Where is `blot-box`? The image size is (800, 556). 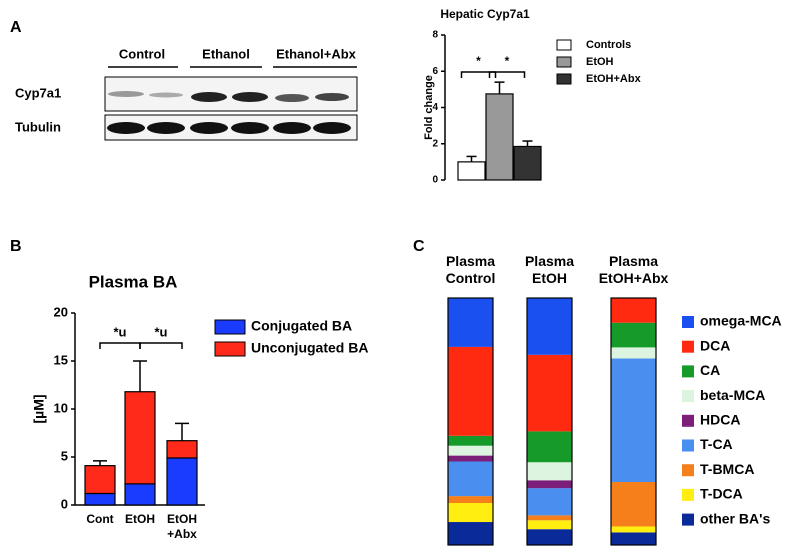 blot-box is located at coordinates (231, 94).